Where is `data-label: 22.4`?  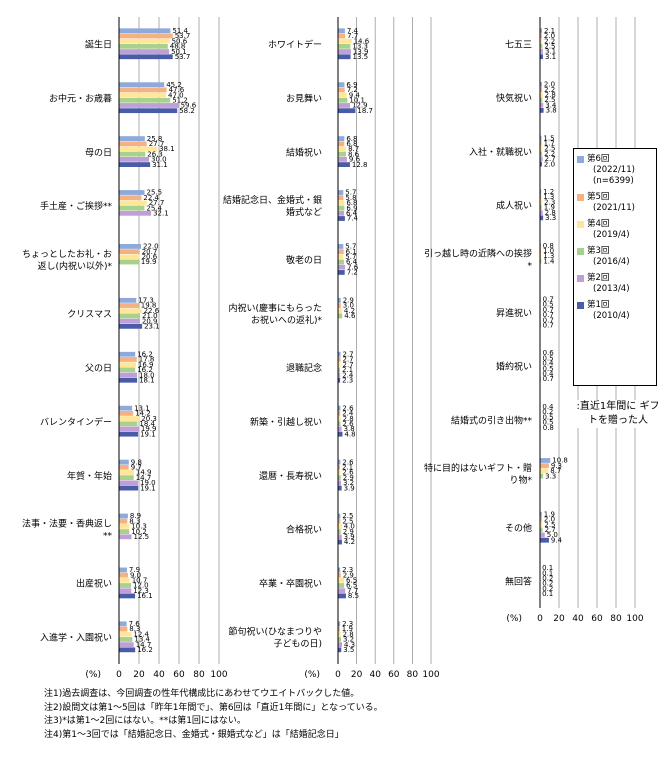
data-label: 22.4 is located at coordinates (151, 198).